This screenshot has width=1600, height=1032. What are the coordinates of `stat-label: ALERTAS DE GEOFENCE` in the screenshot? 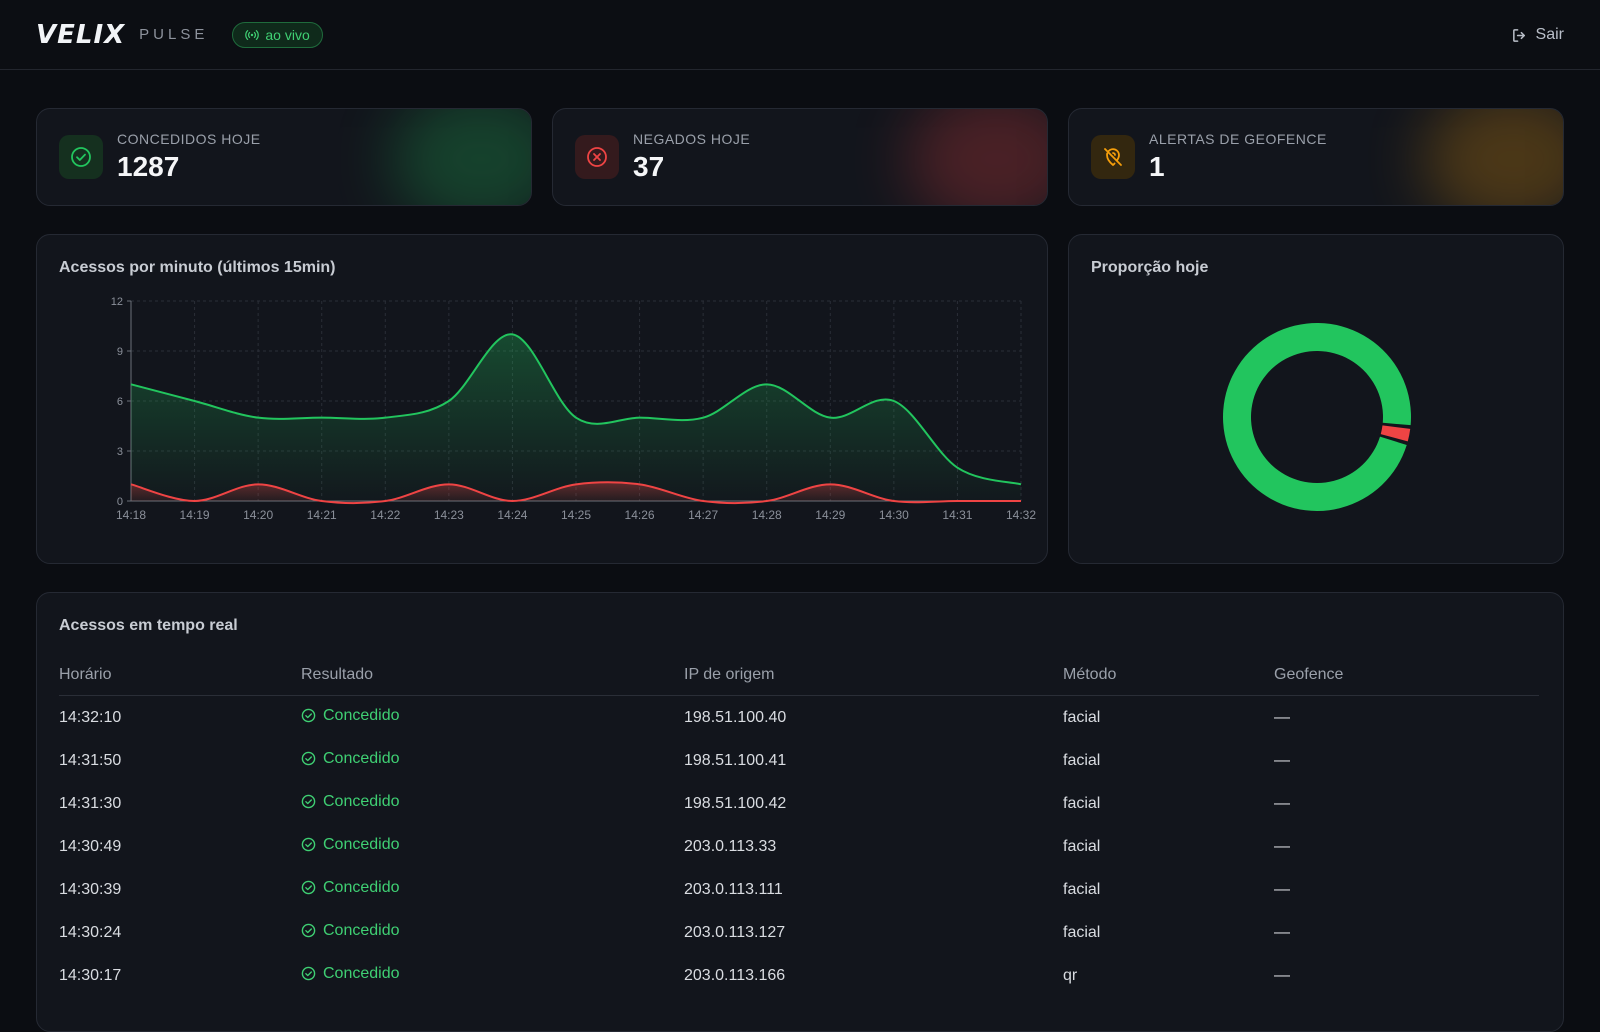 It's located at (1238, 139).